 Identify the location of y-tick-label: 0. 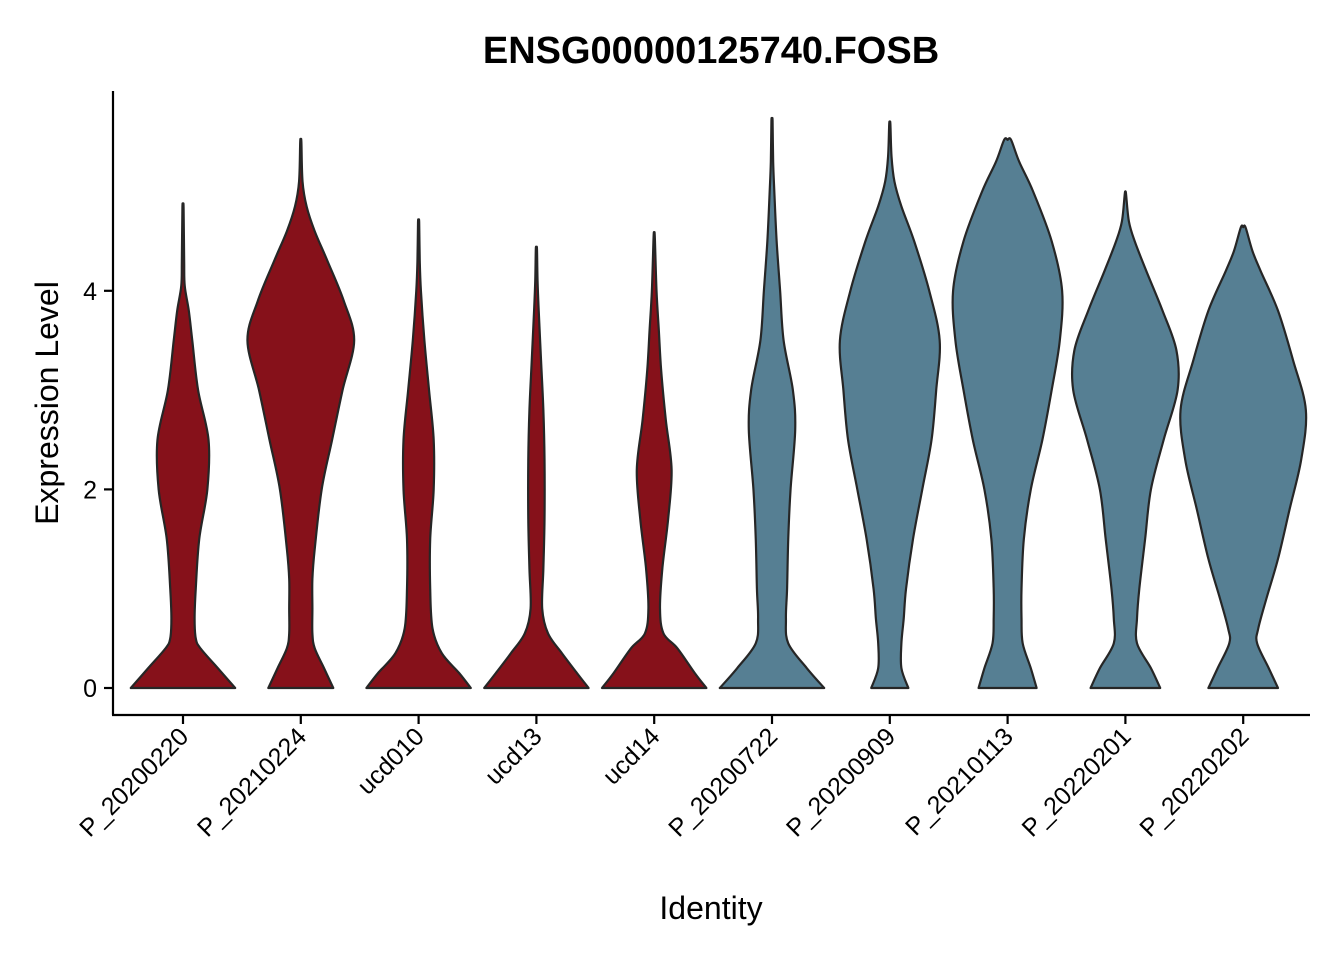
(90, 689).